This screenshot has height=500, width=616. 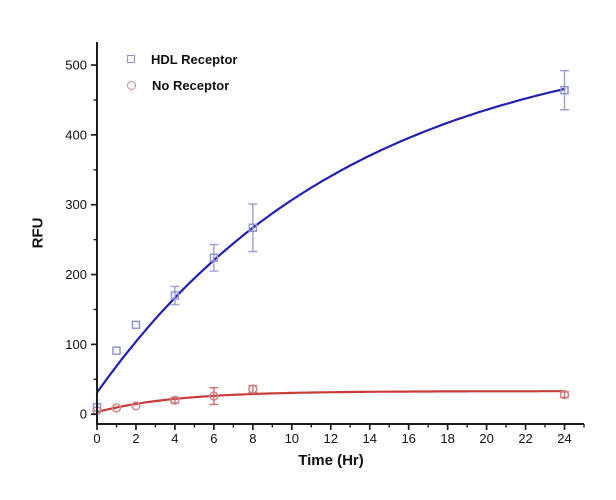 What do you see at coordinates (174, 438) in the screenshot?
I see `x-tick-label: 4` at bounding box center [174, 438].